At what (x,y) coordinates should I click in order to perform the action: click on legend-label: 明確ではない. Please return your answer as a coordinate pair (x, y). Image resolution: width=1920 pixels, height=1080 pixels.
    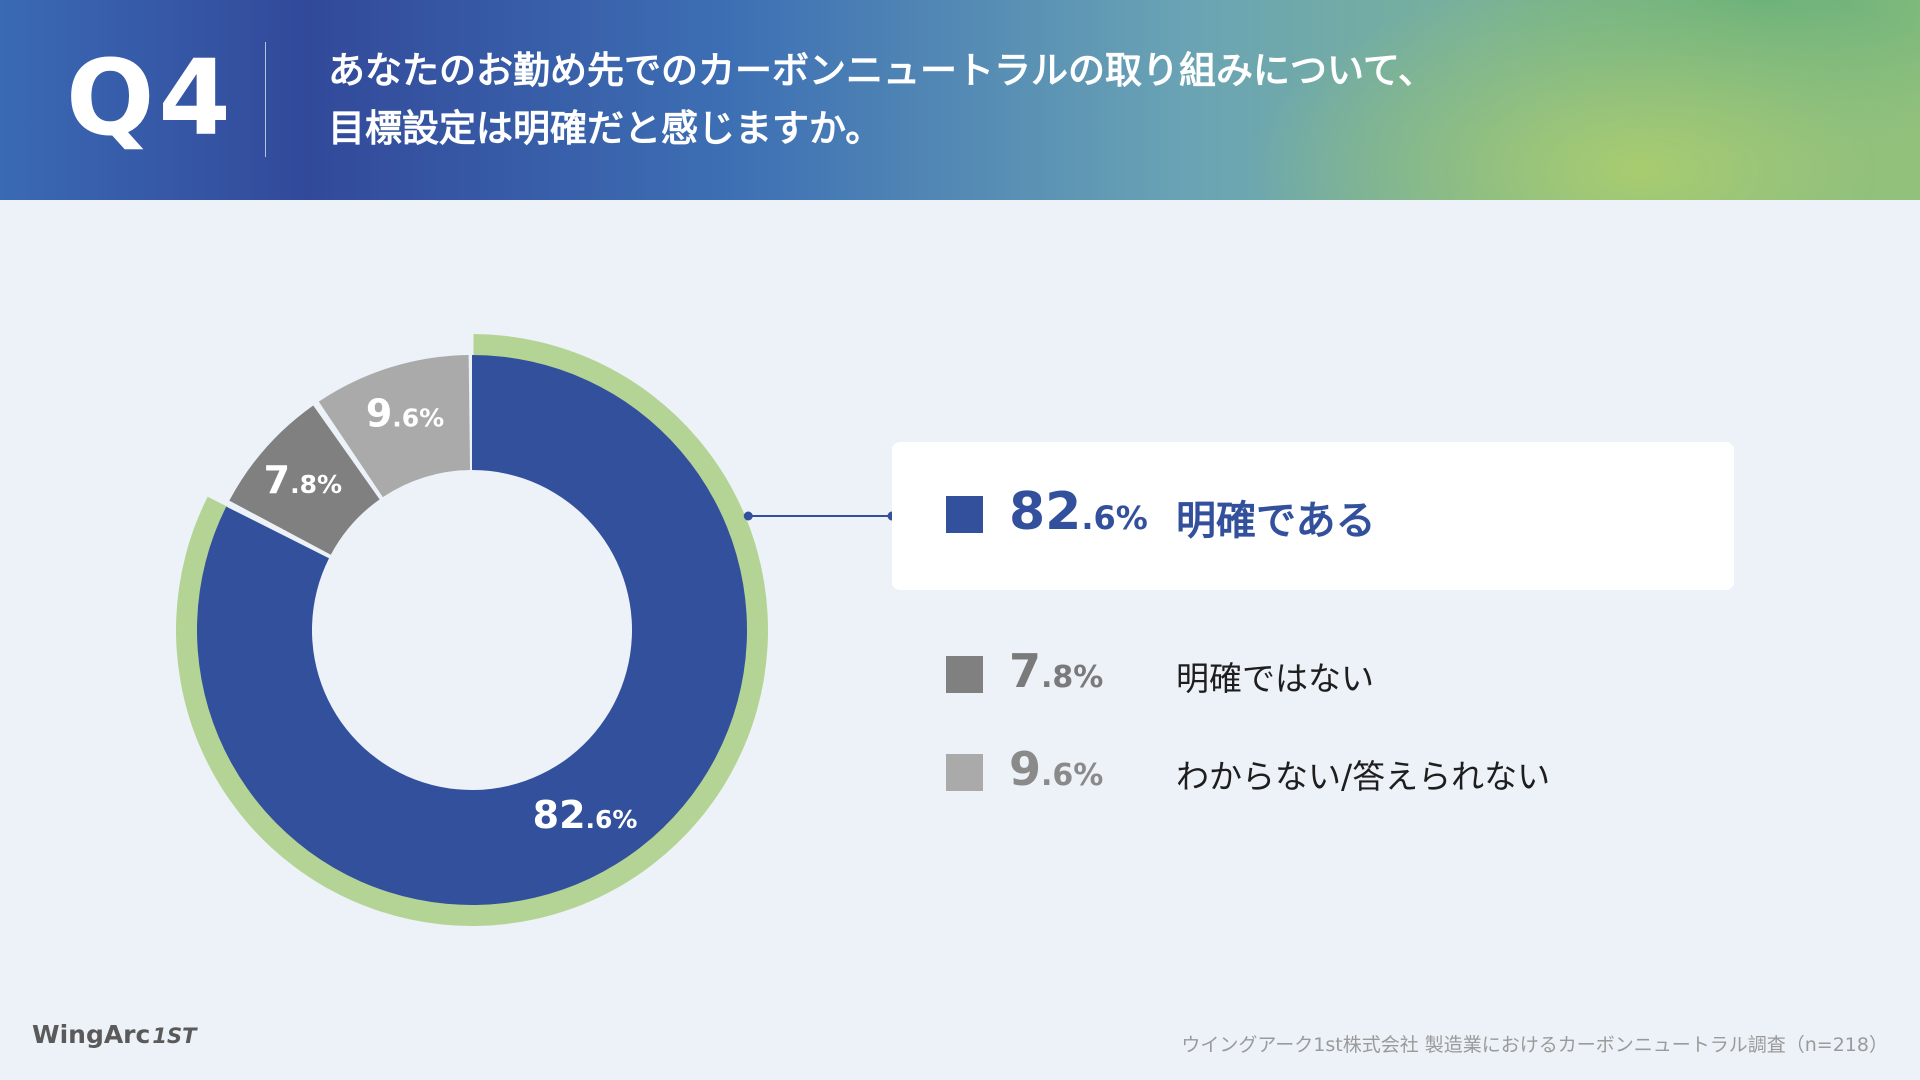
    Looking at the image, I should click on (1275, 678).